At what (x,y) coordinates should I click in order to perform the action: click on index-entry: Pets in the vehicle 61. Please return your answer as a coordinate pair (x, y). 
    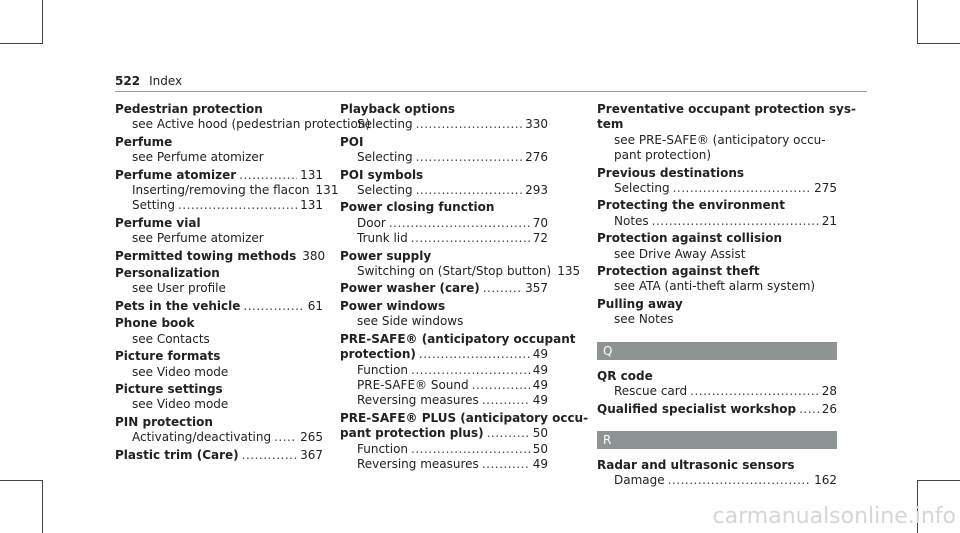
    Looking at the image, I should click on (219, 306).